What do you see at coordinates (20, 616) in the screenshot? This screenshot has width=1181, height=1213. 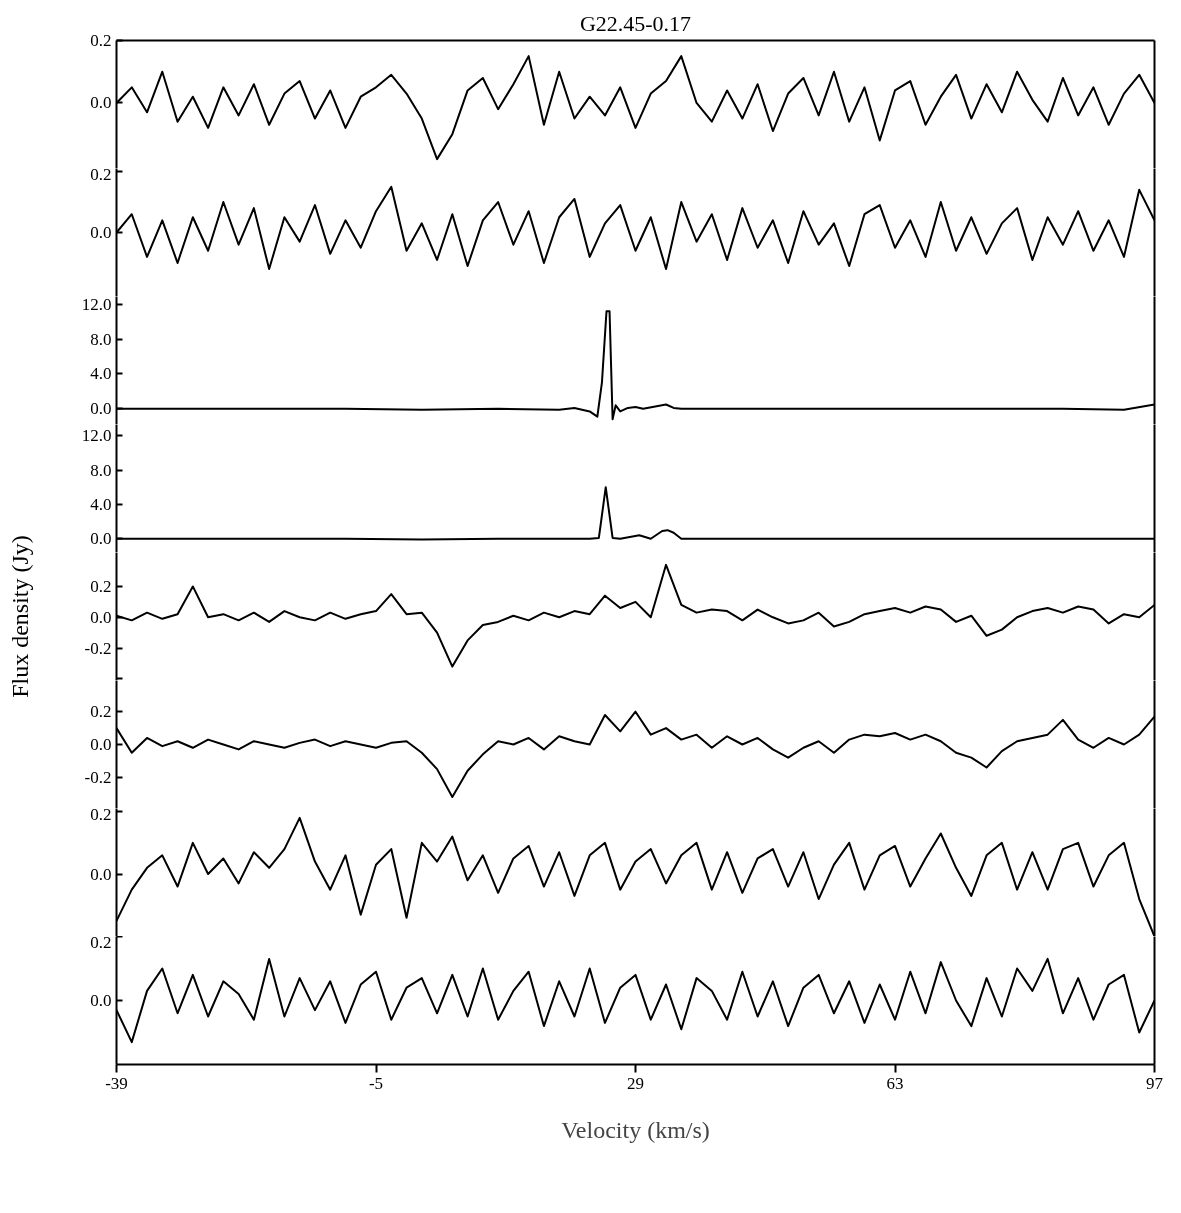 I see `y-axis-title: Flux density (Jy)` at bounding box center [20, 616].